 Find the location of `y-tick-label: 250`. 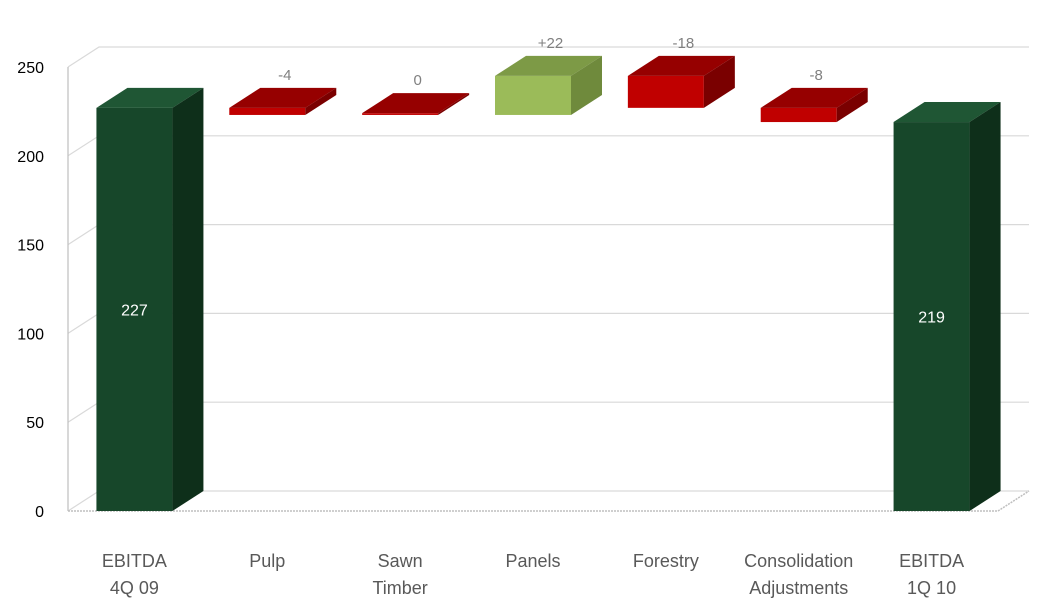

y-tick-label: 250 is located at coordinates (30, 68).